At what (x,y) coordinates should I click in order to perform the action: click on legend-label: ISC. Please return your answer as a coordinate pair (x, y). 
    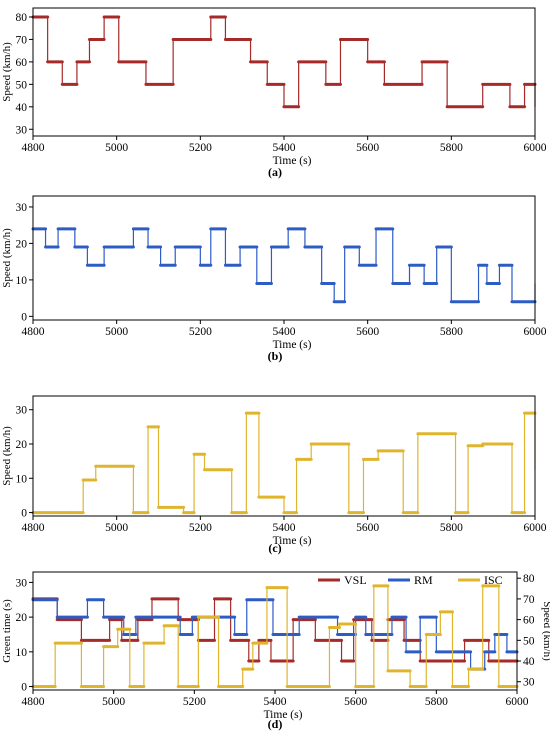
    Looking at the image, I should click on (493, 580).